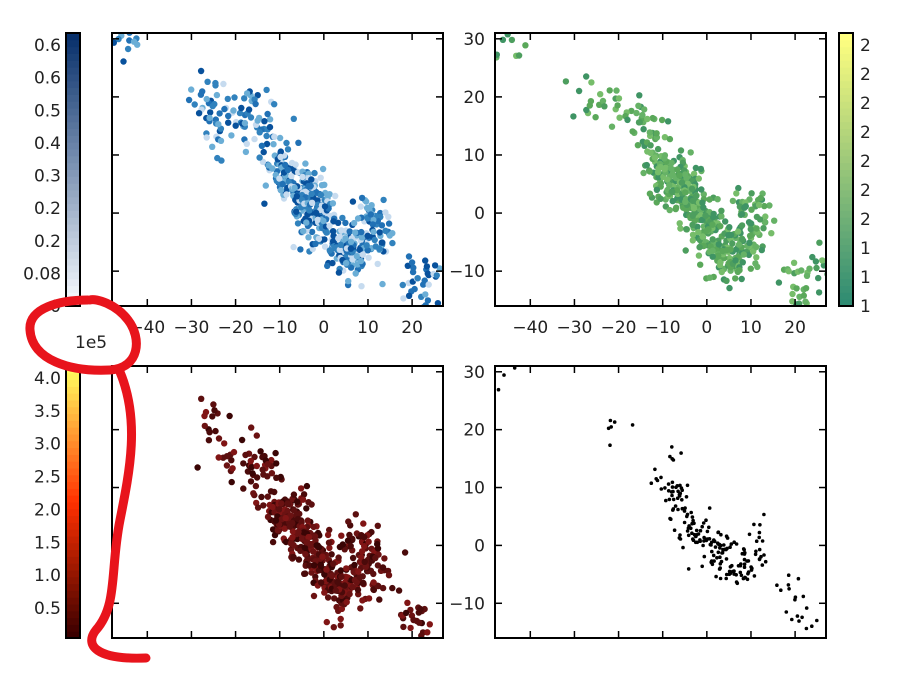 This screenshot has width=909, height=687. I want to click on colorbar-tick-label: 0.5, so click(47, 609).